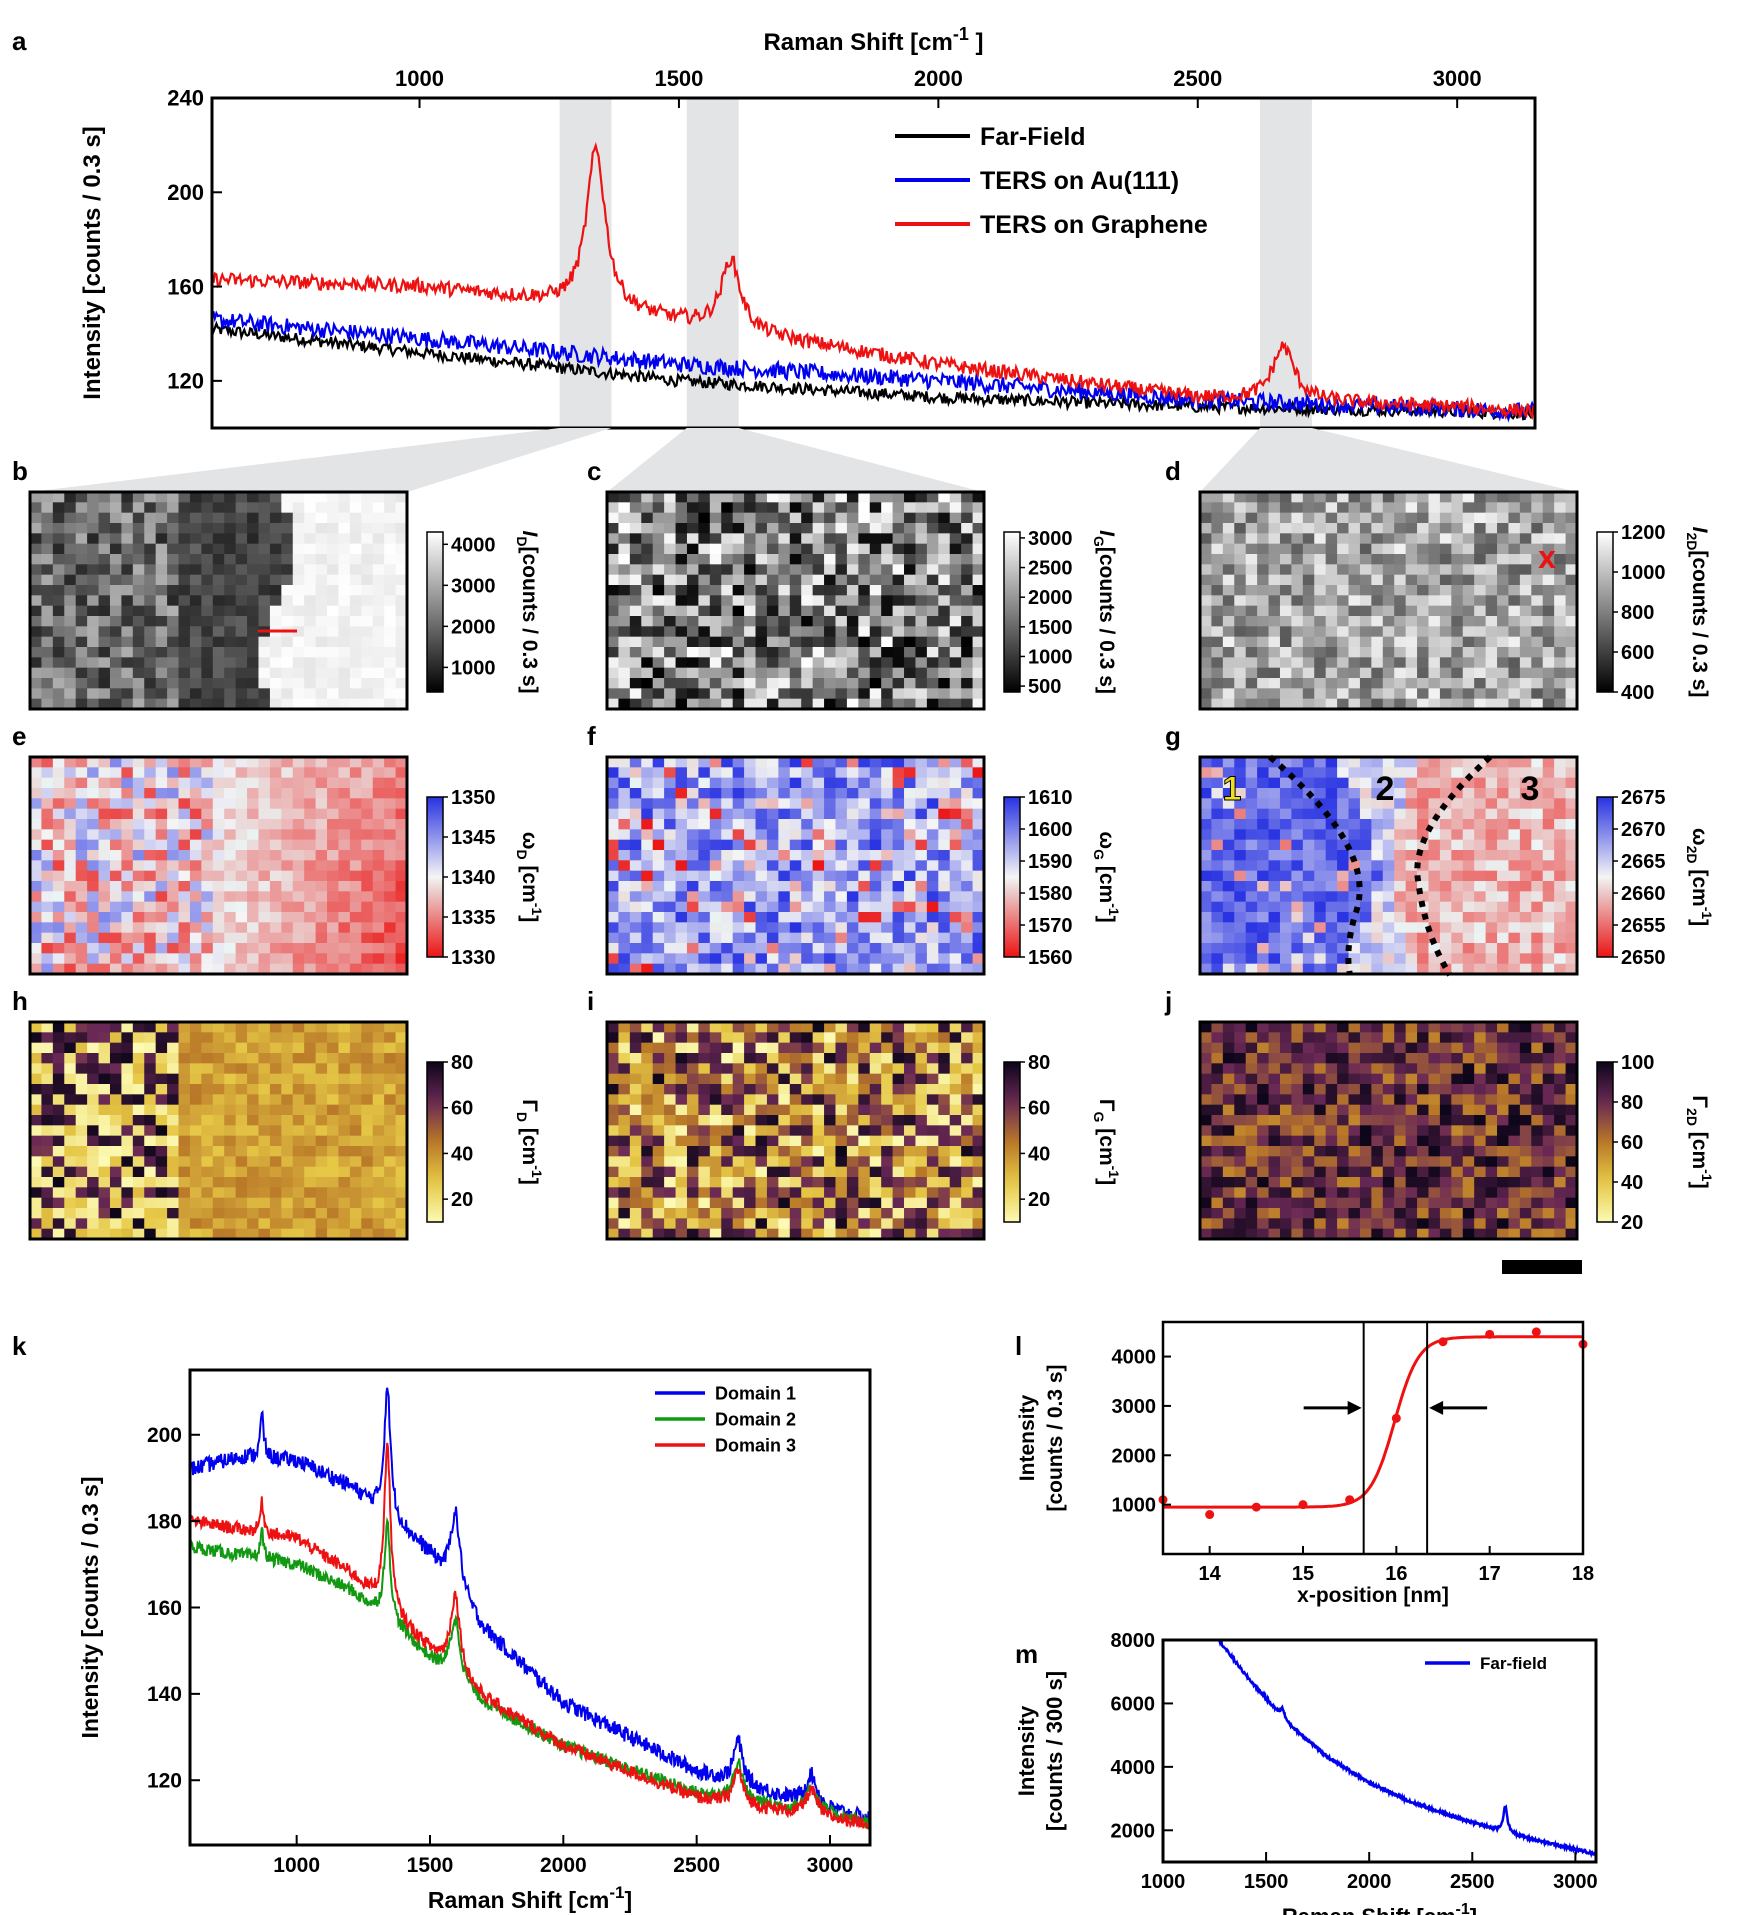 The width and height of the screenshot is (1742, 1915). Describe the element at coordinates (1050, 569) in the screenshot. I see `colorbar-tick-label-4: 2500` at that location.